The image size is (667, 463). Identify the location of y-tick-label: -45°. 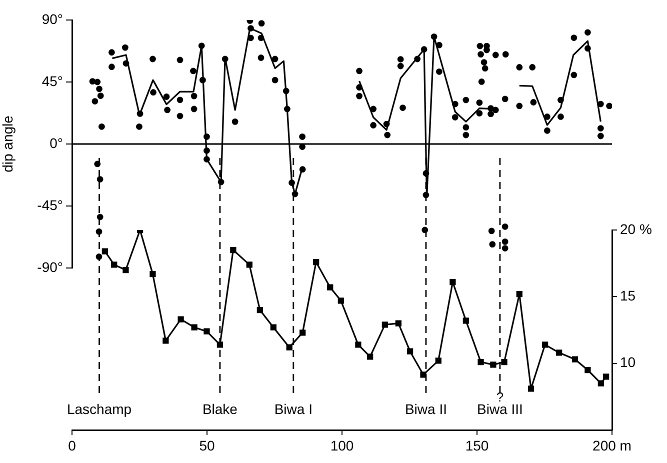
(50, 204).